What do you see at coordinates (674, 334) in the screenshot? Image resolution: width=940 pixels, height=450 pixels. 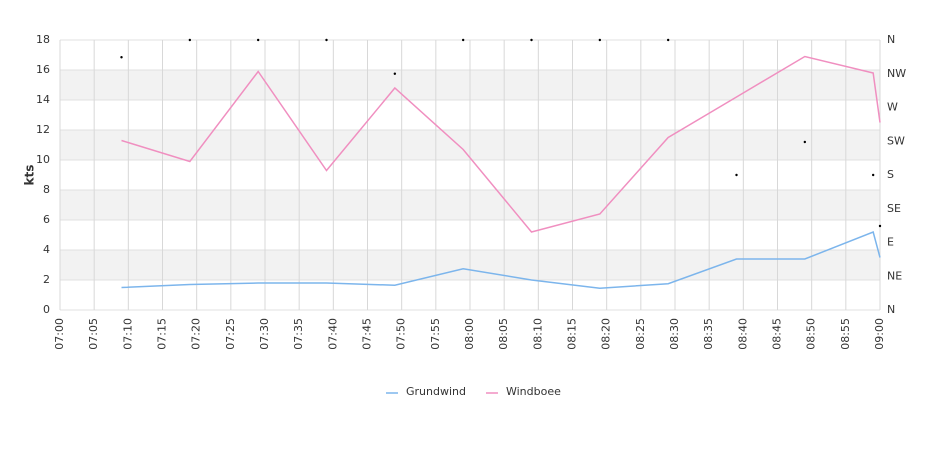 I see `x-tick-label: 08:30` at bounding box center [674, 334].